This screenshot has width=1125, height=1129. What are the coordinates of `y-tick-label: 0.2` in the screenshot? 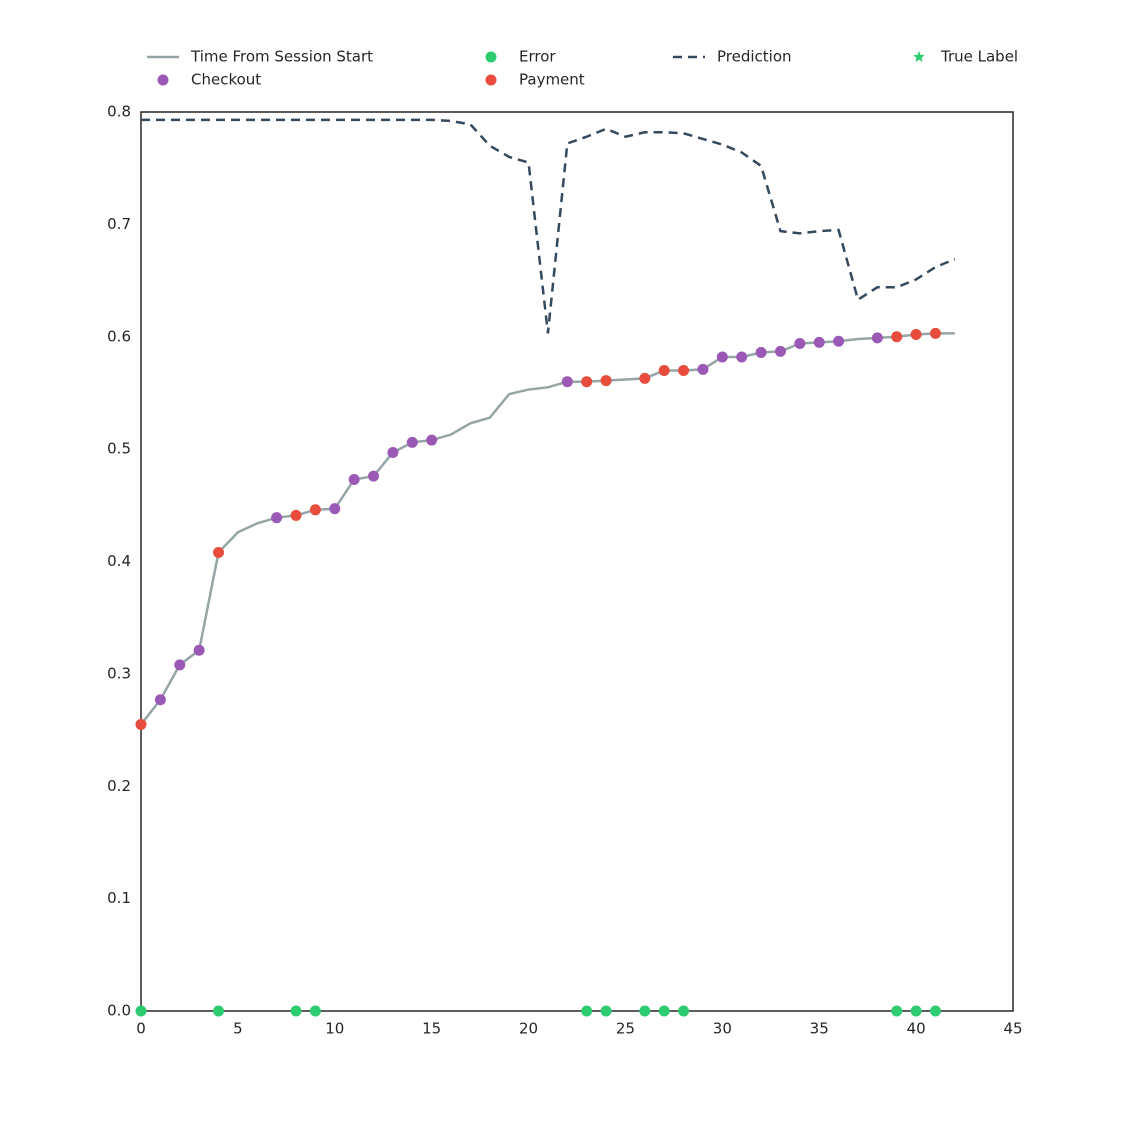 It's located at (119, 786).